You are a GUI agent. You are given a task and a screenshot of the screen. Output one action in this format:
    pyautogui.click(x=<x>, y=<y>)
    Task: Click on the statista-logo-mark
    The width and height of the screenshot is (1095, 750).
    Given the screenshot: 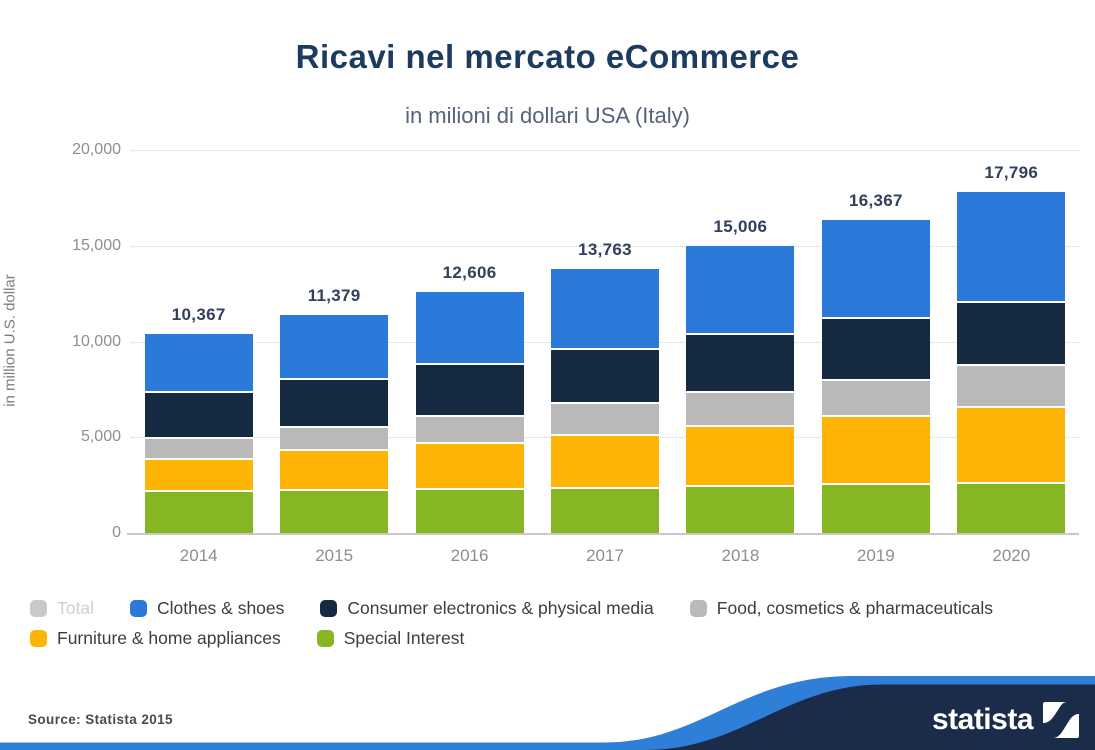 What is the action you would take?
    pyautogui.click(x=1061, y=720)
    